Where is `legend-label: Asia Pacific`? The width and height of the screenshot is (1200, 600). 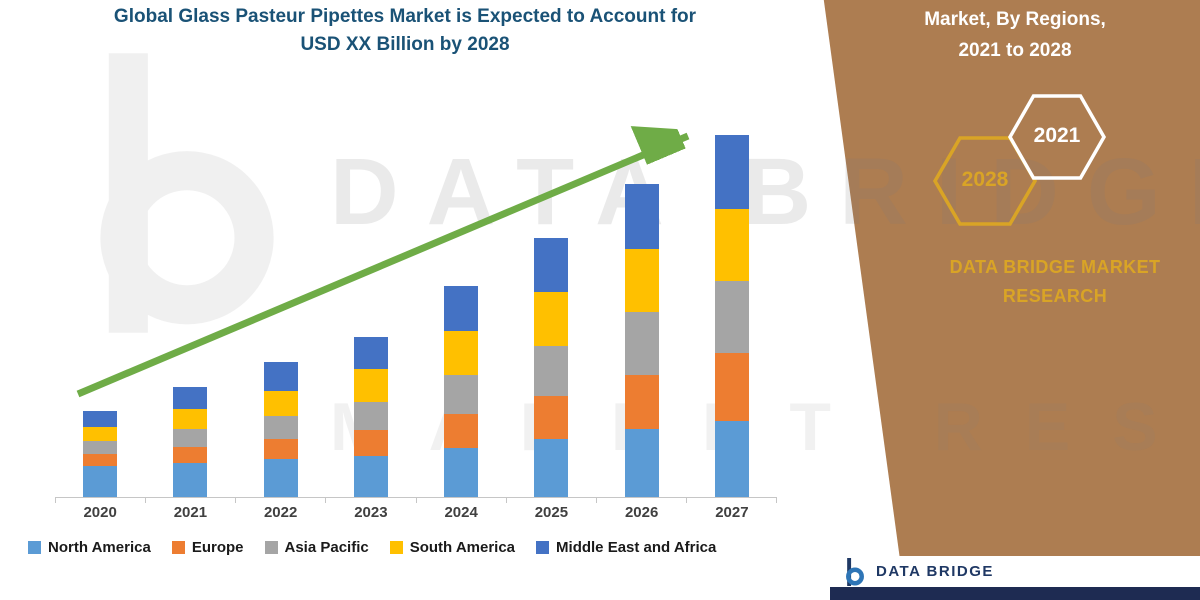 legend-label: Asia Pacific is located at coordinates (326, 547).